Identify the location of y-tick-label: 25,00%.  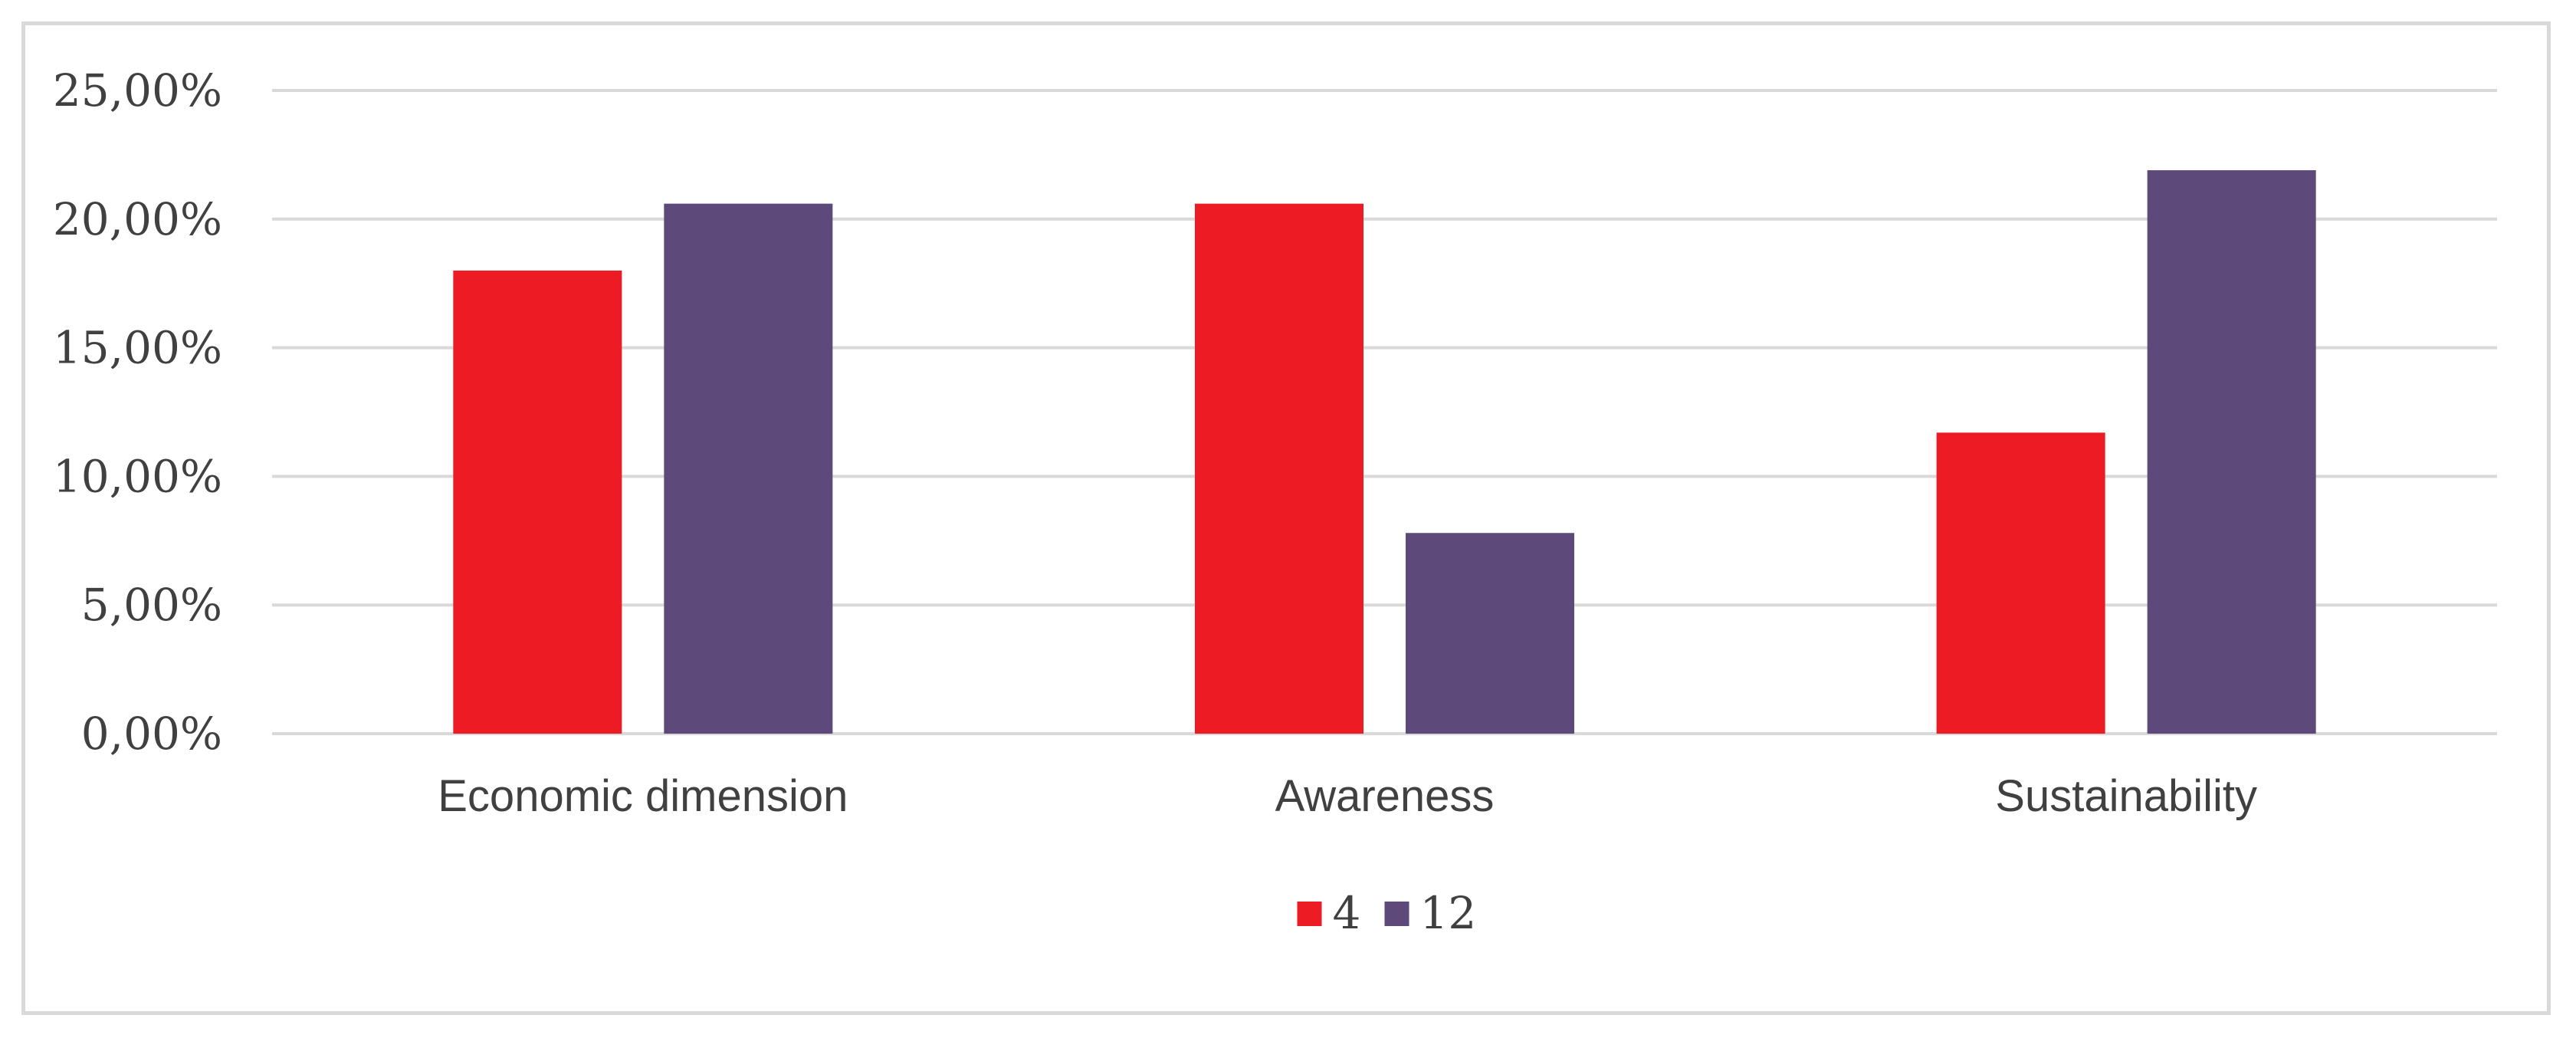
(137, 90).